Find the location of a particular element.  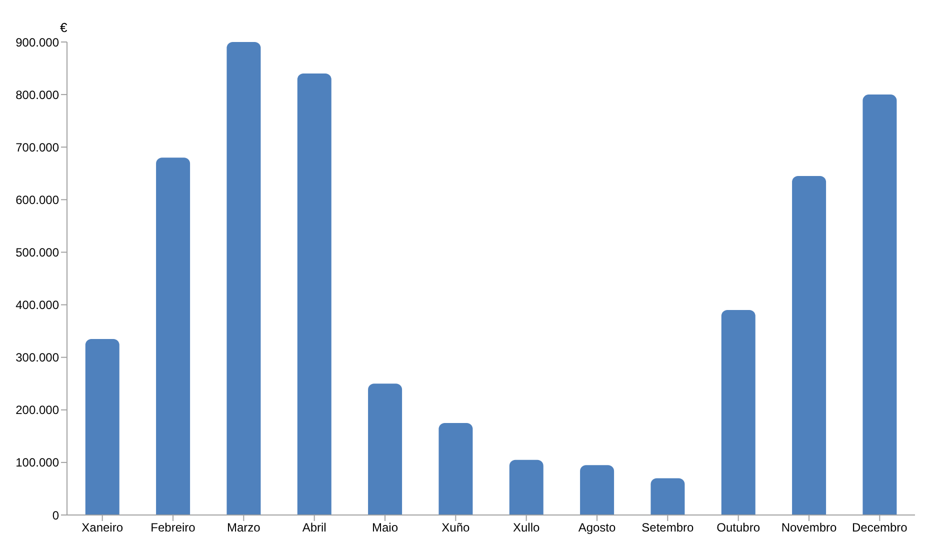

y-tick-label: 700.000 is located at coordinates (38, 147).